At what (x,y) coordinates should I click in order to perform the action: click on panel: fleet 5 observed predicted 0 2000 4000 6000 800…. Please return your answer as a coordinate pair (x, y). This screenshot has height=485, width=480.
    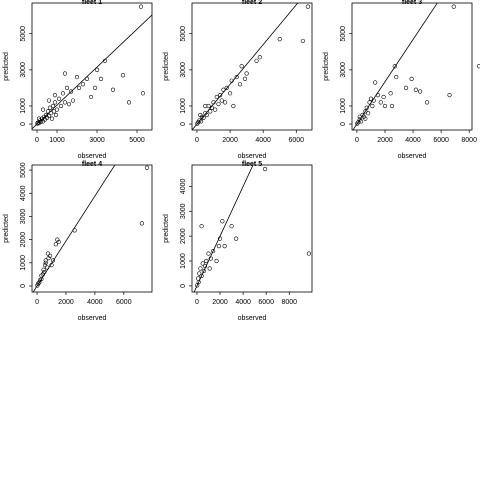
    Looking at the image, I should click on (238, 241).